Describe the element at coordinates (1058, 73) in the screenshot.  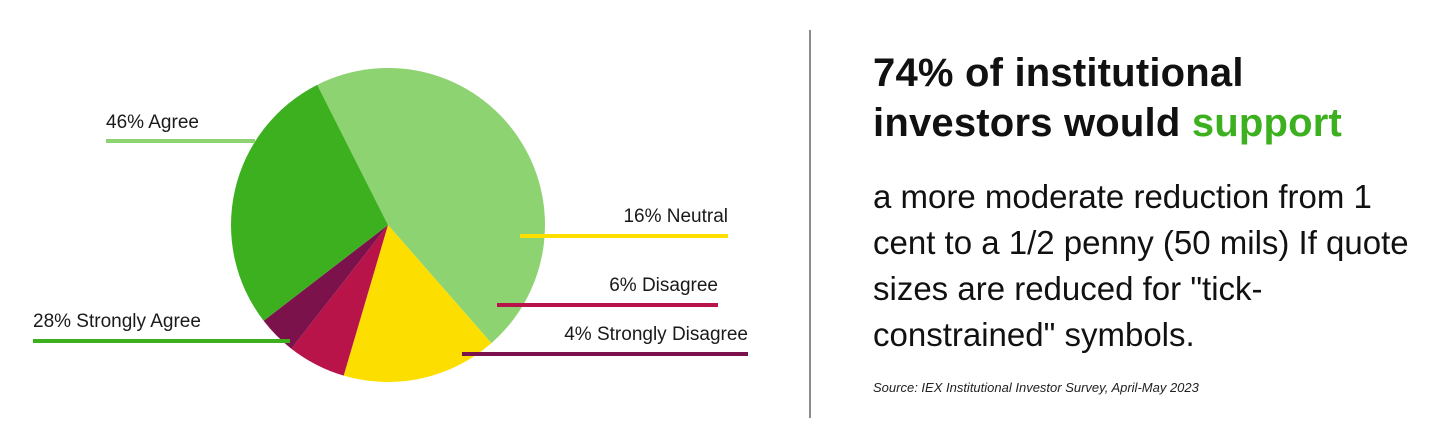
I see `headline-line1: 74% of institutional` at that location.